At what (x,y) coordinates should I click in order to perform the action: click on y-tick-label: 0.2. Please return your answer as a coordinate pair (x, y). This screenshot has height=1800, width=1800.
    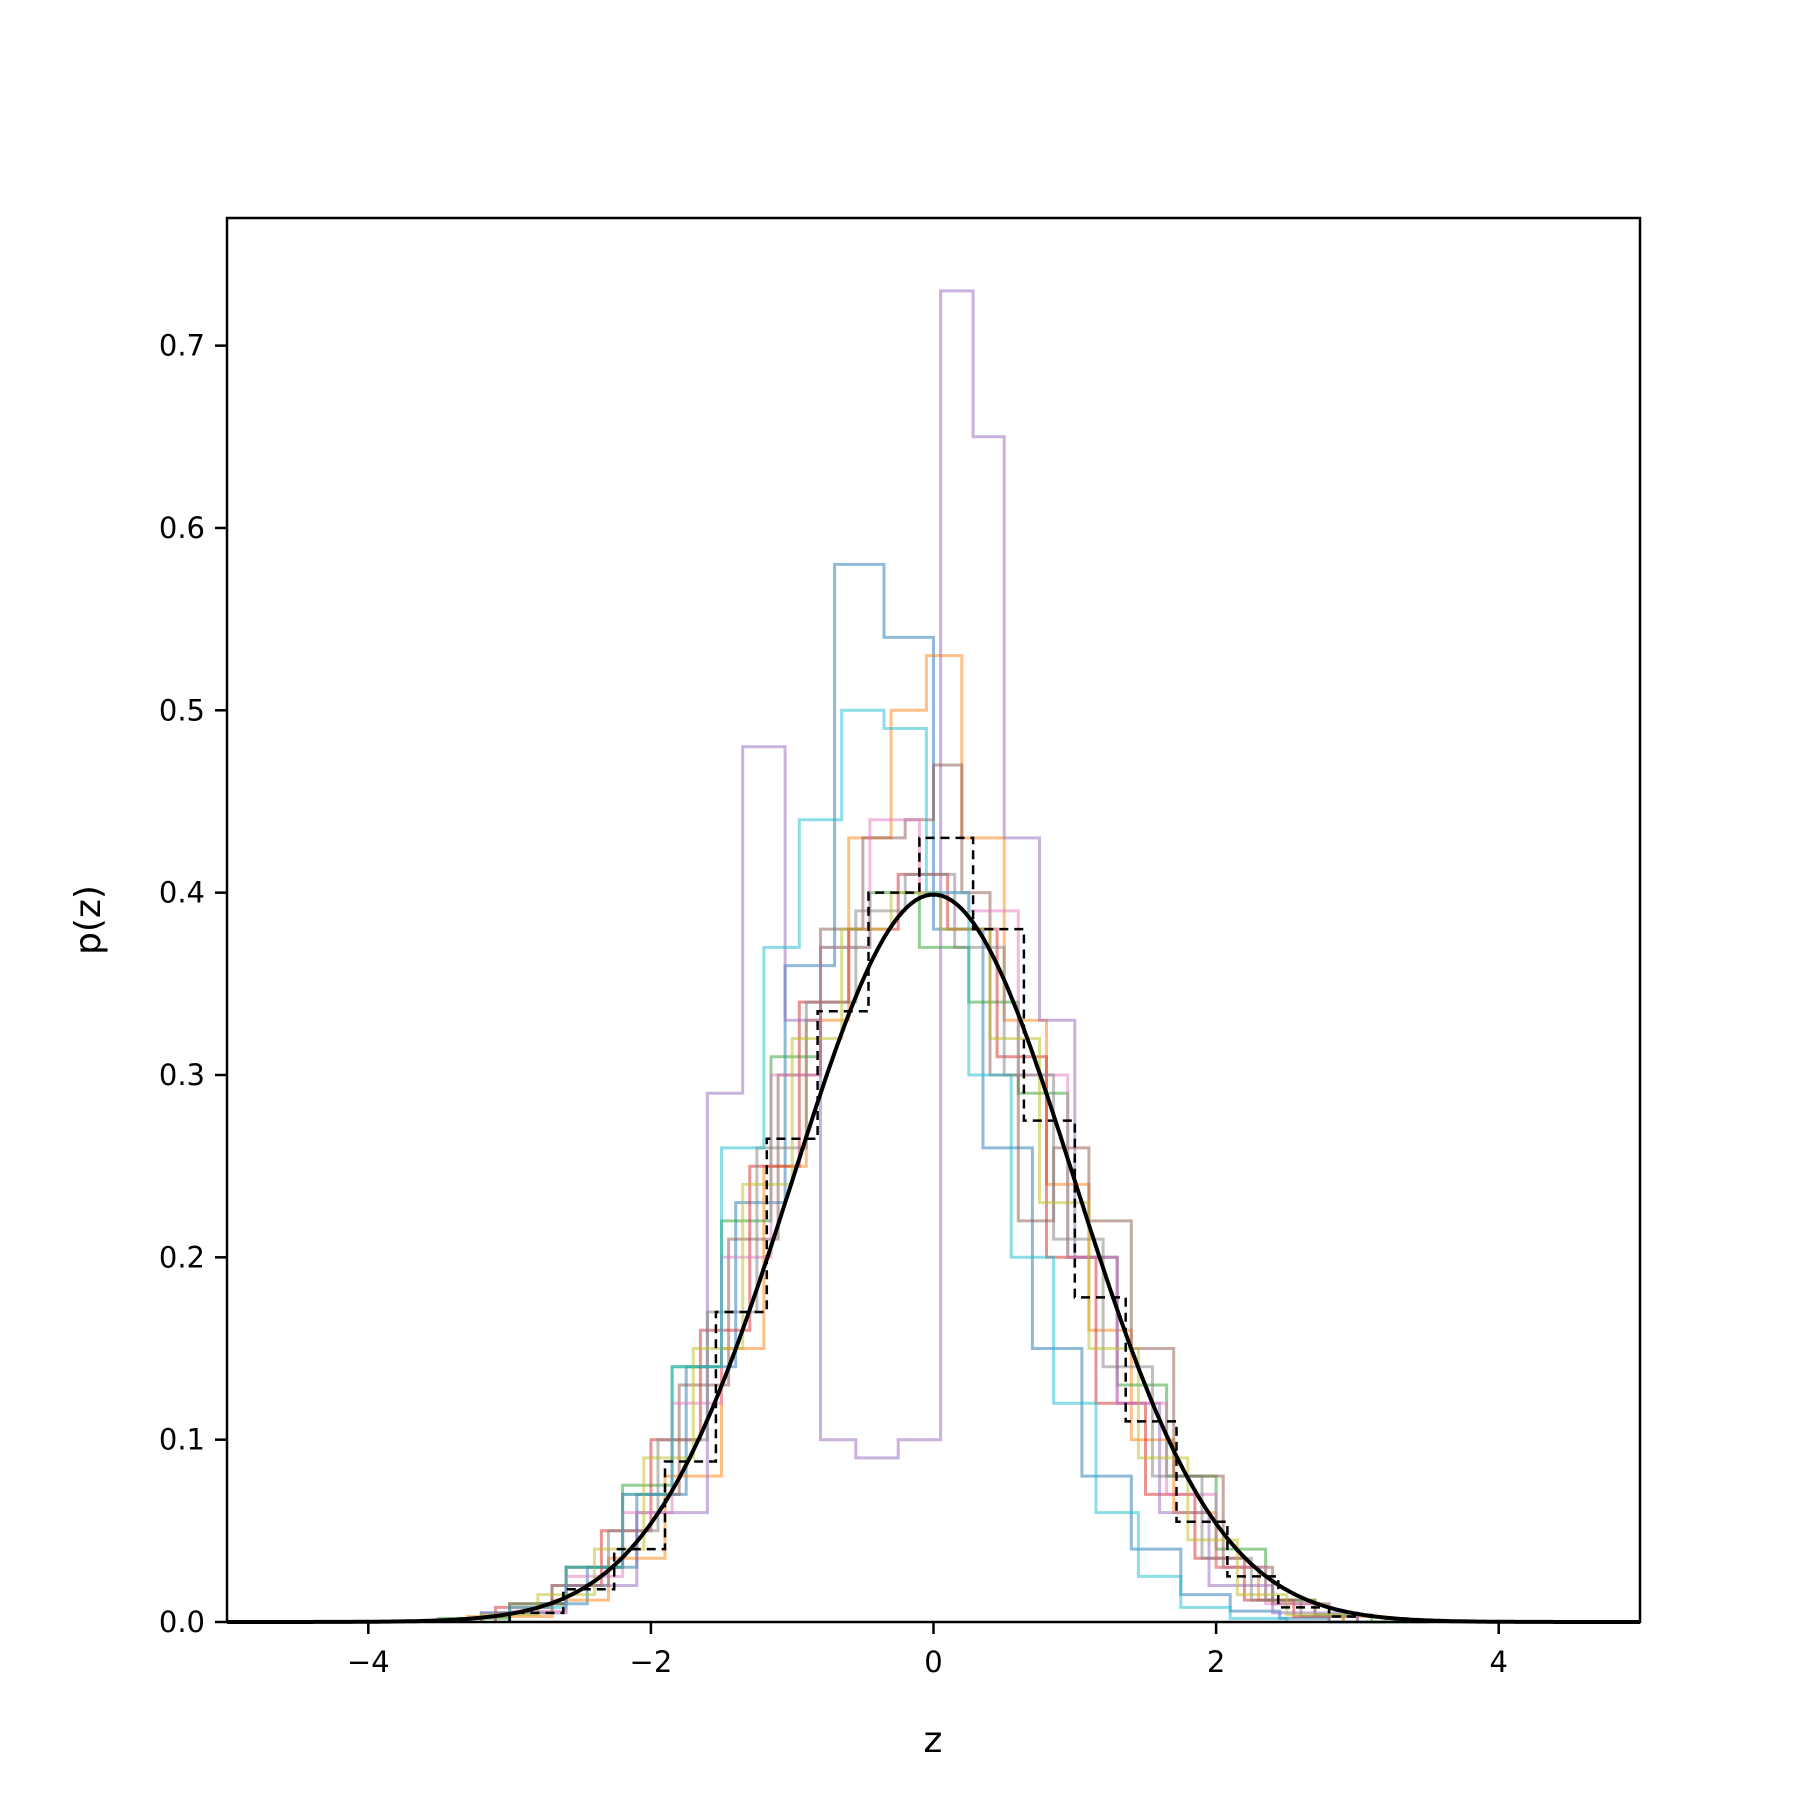
    Looking at the image, I should click on (182, 1257).